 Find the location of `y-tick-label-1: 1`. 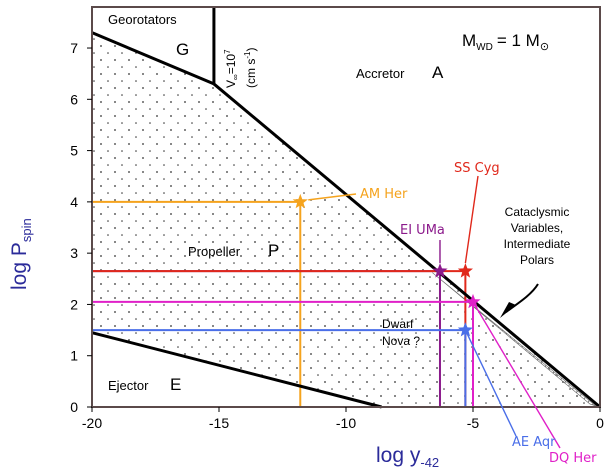

y-tick-label-1: 1 is located at coordinates (74, 356).